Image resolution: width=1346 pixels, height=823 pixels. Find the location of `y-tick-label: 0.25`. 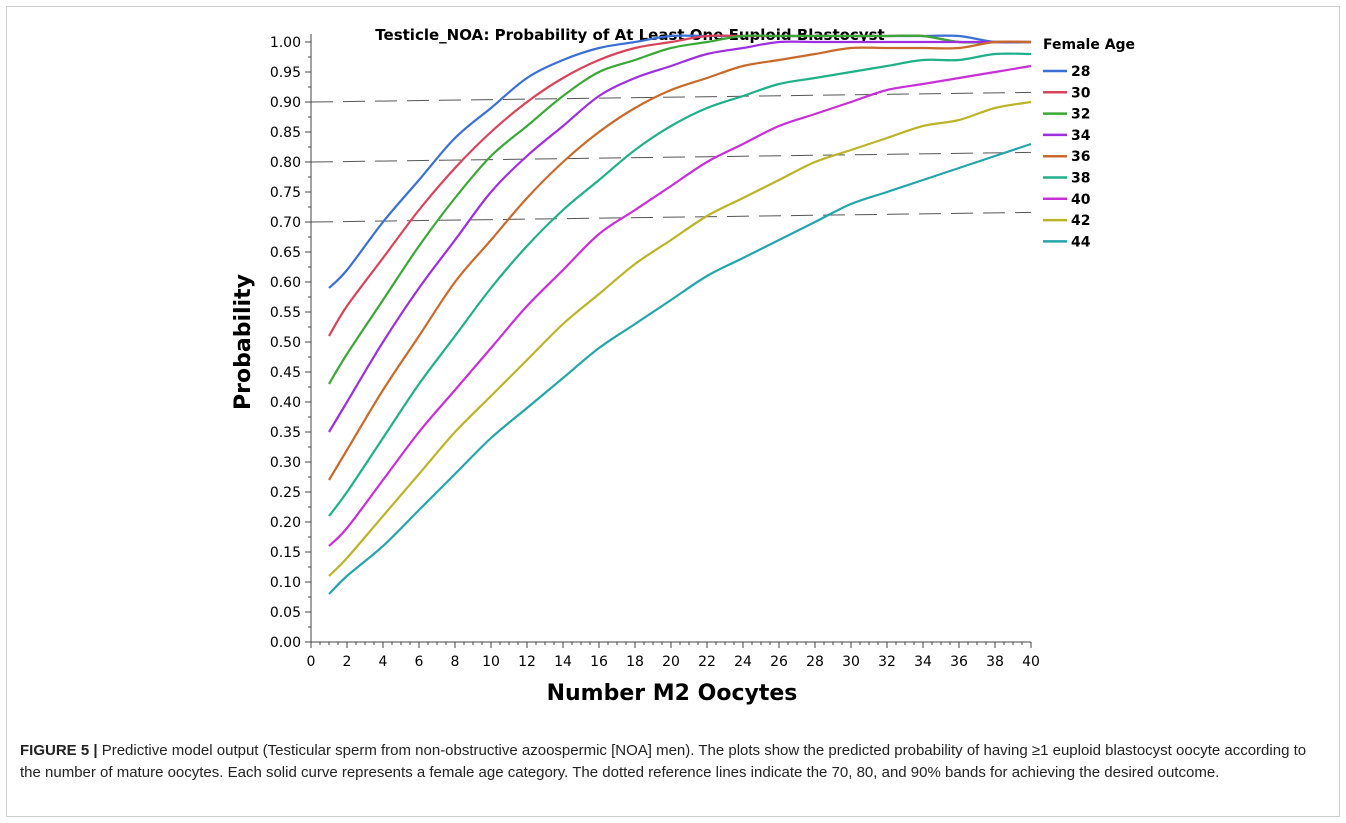

y-tick-label: 0.25 is located at coordinates (285, 493).